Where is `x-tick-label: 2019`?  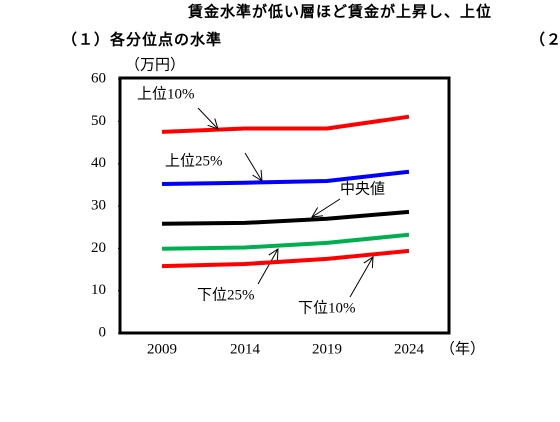 x-tick-label: 2019 is located at coordinates (327, 349).